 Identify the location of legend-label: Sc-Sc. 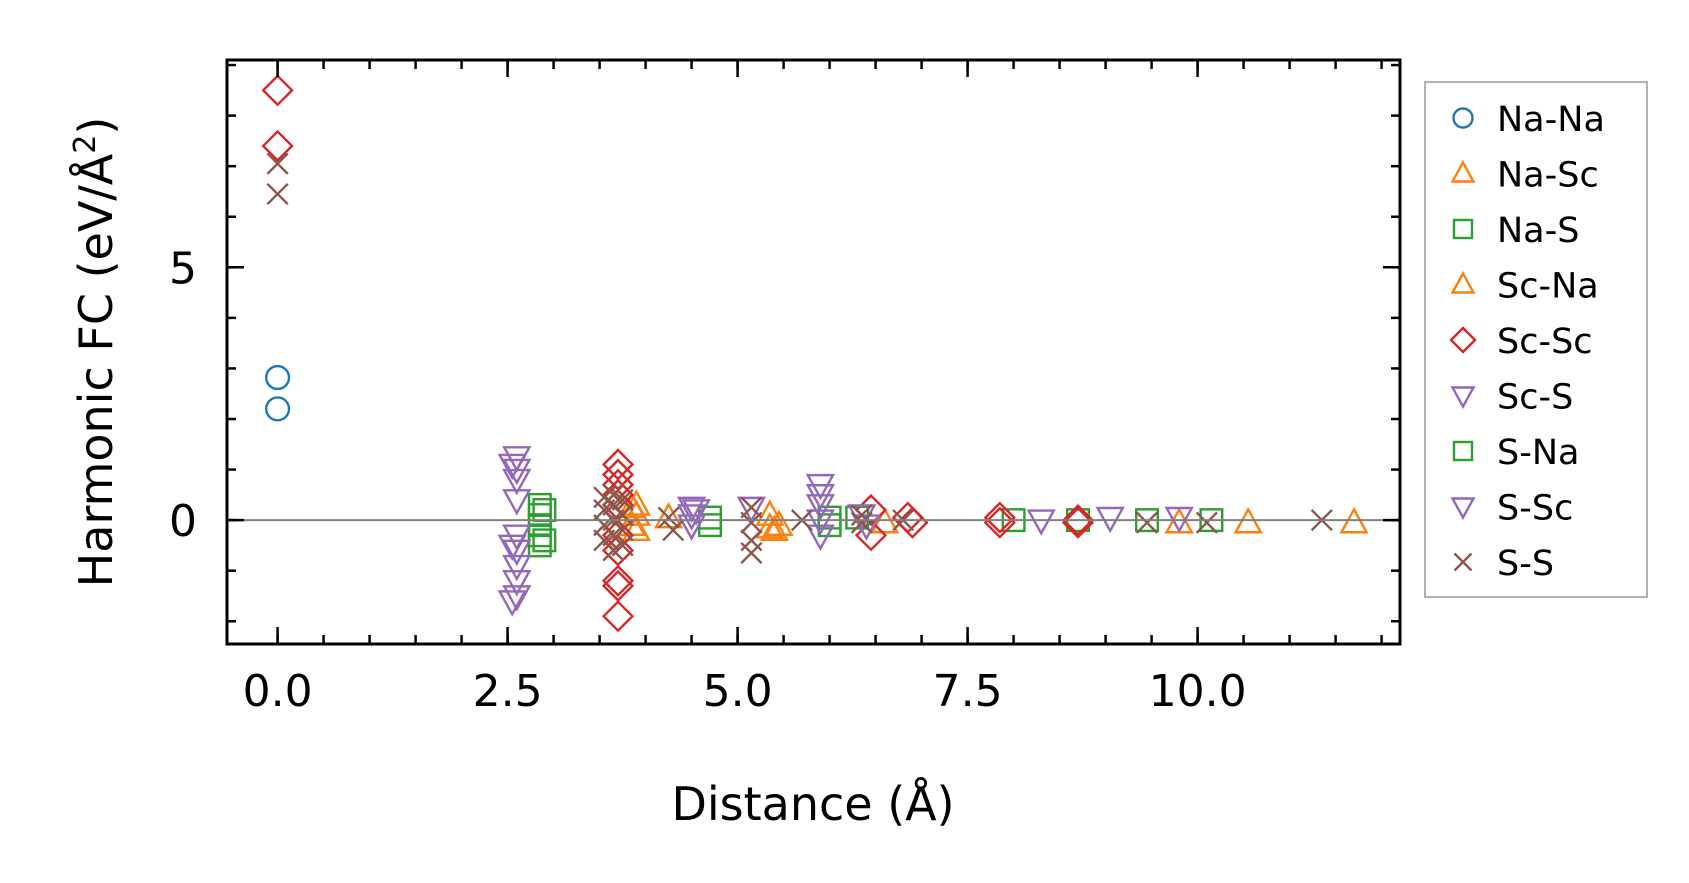
(1545, 342).